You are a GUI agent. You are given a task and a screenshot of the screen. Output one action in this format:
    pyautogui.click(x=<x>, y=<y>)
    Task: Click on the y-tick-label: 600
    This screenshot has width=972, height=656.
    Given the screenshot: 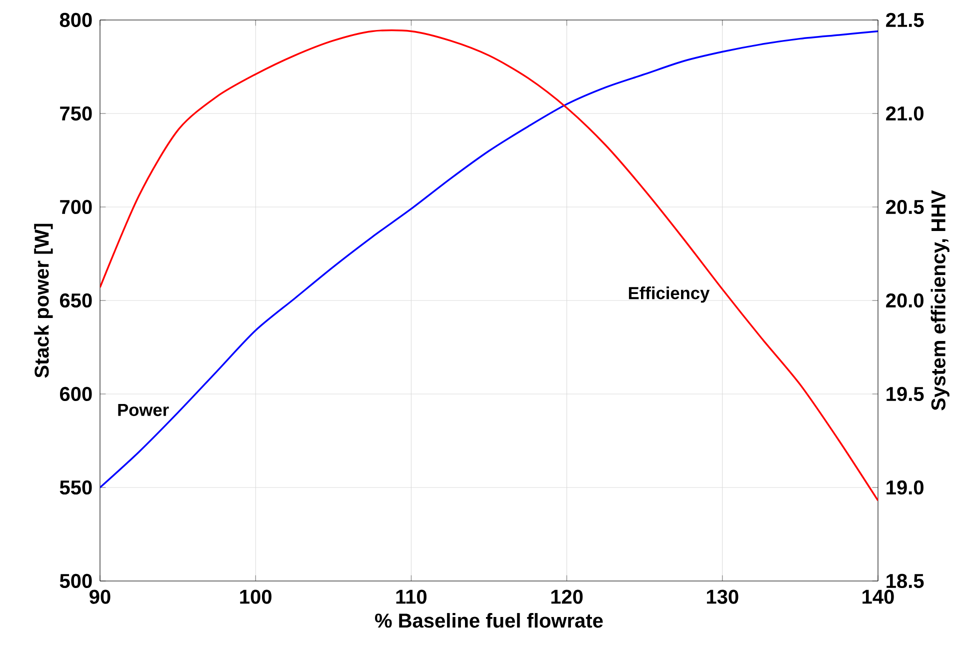 What is the action you would take?
    pyautogui.click(x=76, y=394)
    